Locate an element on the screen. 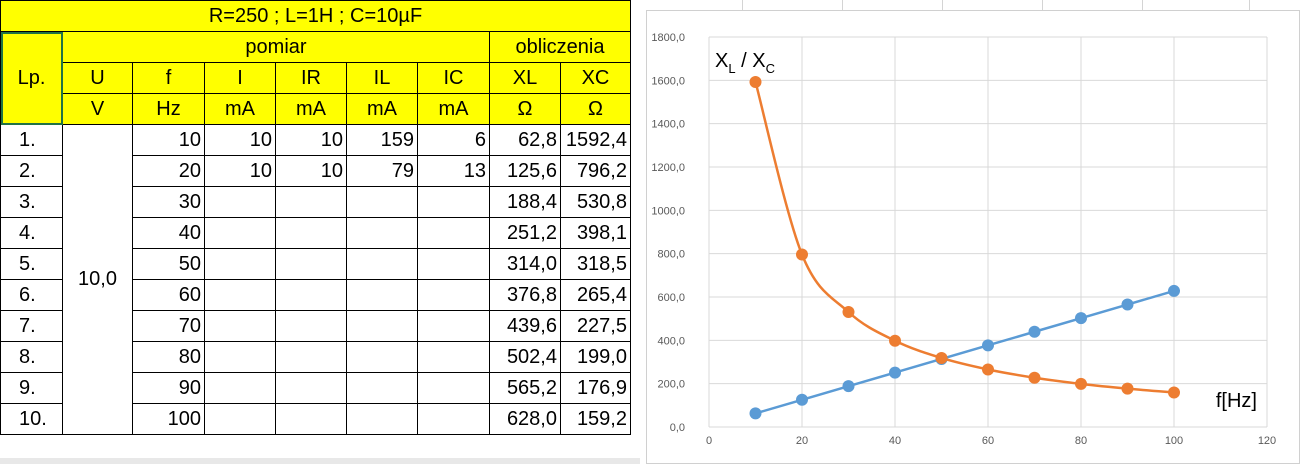 Image resolution: width=1300 pixels, height=465 pixels. u-value-cell: 10,0 is located at coordinates (97, 279).